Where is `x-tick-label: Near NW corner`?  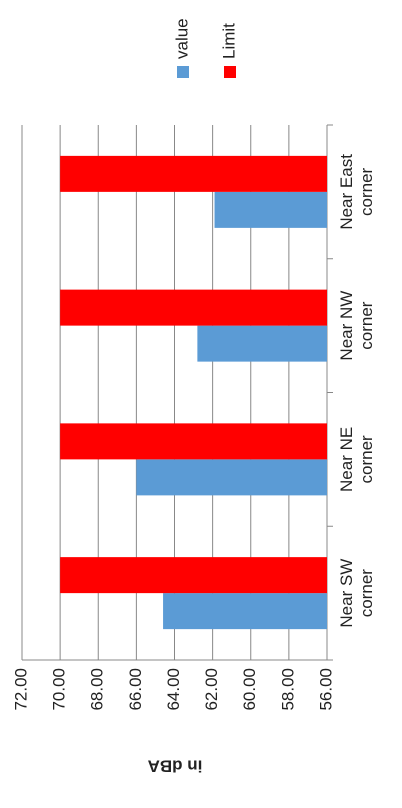
x-tick-label: Near NW corner is located at coordinates (356, 325).